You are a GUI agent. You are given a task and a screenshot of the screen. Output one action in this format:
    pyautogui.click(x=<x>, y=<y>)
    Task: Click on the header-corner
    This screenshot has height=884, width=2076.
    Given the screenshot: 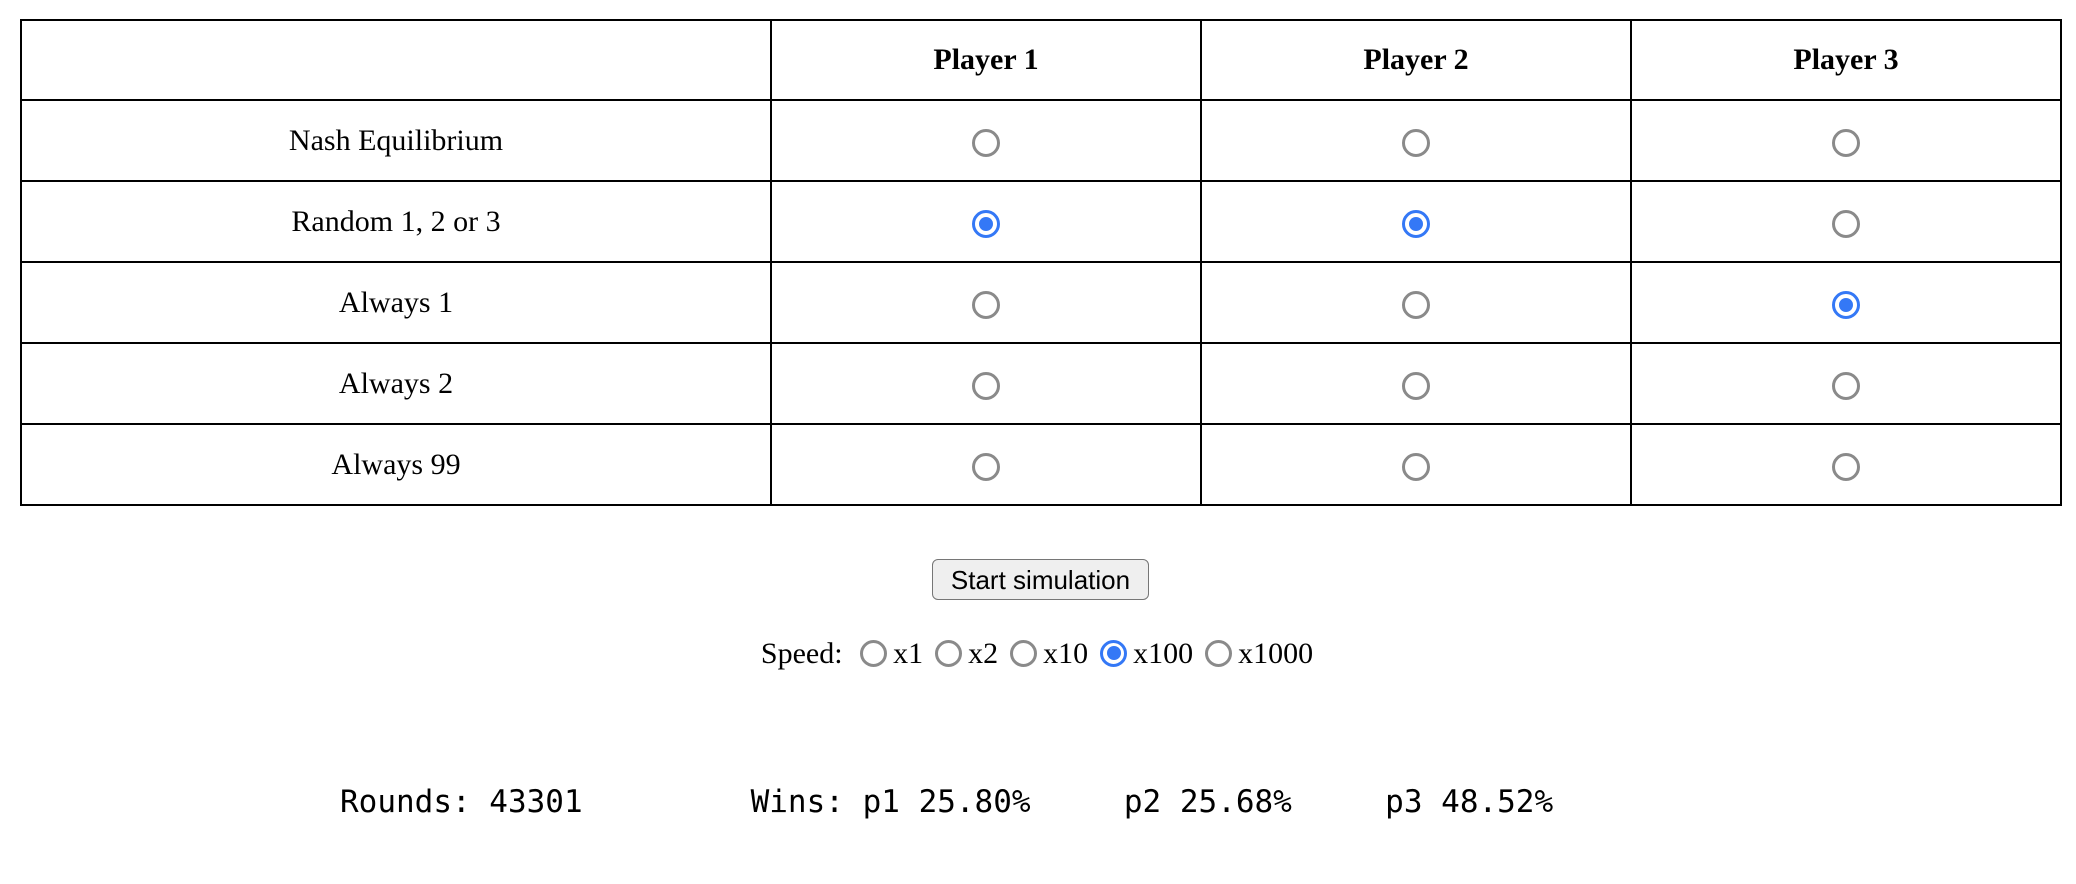 What is the action you would take?
    pyautogui.click(x=396, y=60)
    